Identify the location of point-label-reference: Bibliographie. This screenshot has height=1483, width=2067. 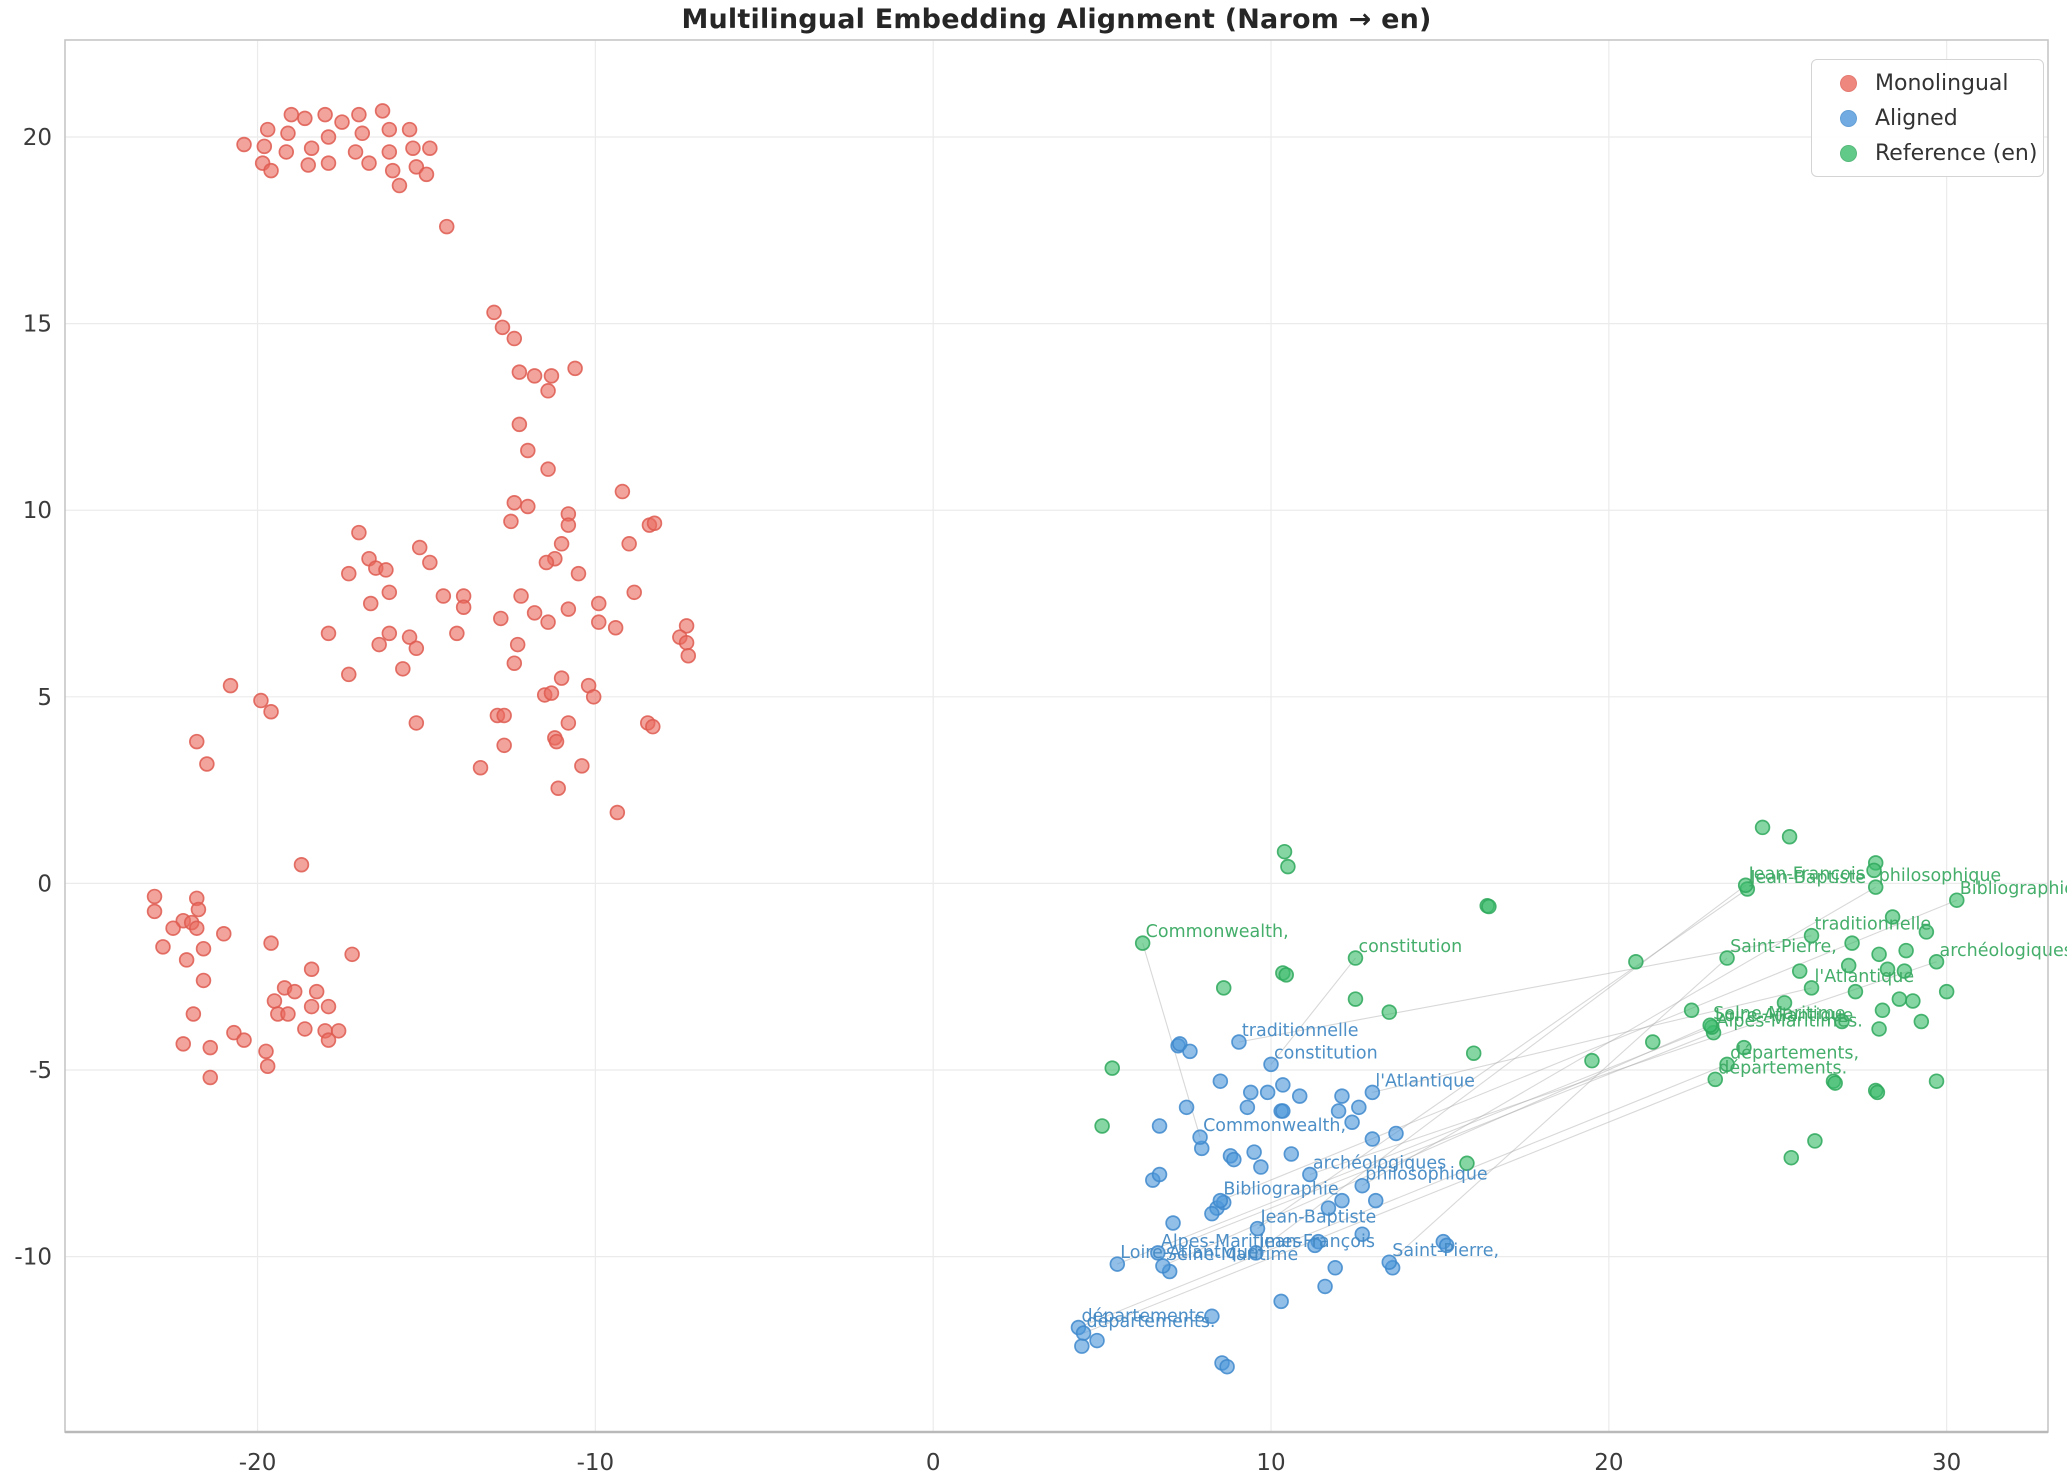
(2013, 889).